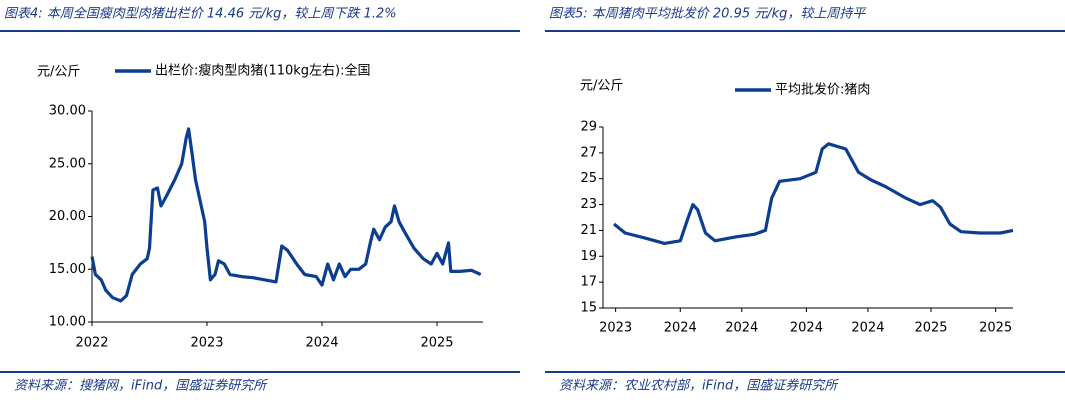  I want to click on chart-title: 图表5: 本周猪肉平均批发价 20.95 元/kg，较上周持平, so click(708, 14).